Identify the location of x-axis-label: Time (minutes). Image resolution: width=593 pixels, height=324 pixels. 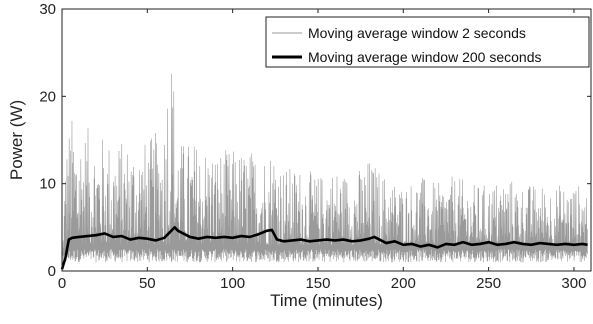
(326, 300).